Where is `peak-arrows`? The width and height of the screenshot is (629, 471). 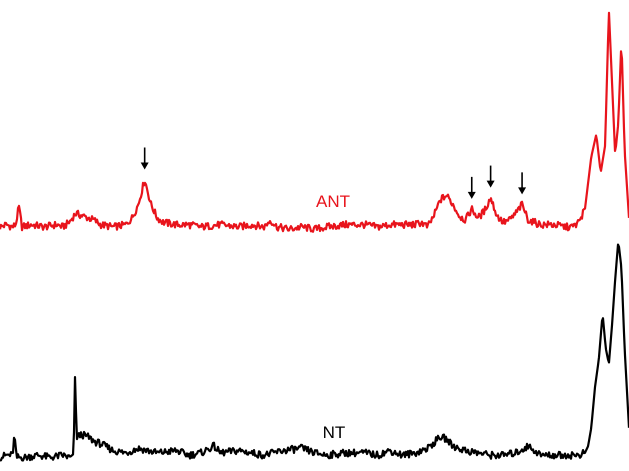 peak-arrows is located at coordinates (333, 173).